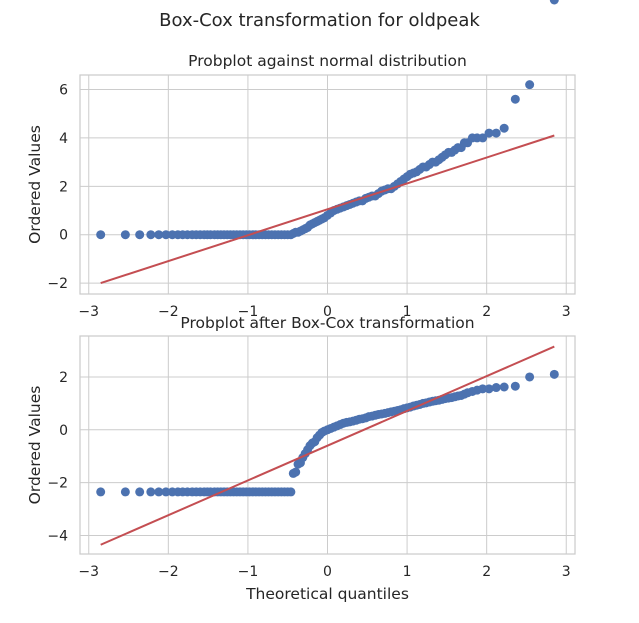  What do you see at coordinates (57, 457) in the screenshot?
I see `y-tick-labels: −4 −2 0 2` at bounding box center [57, 457].